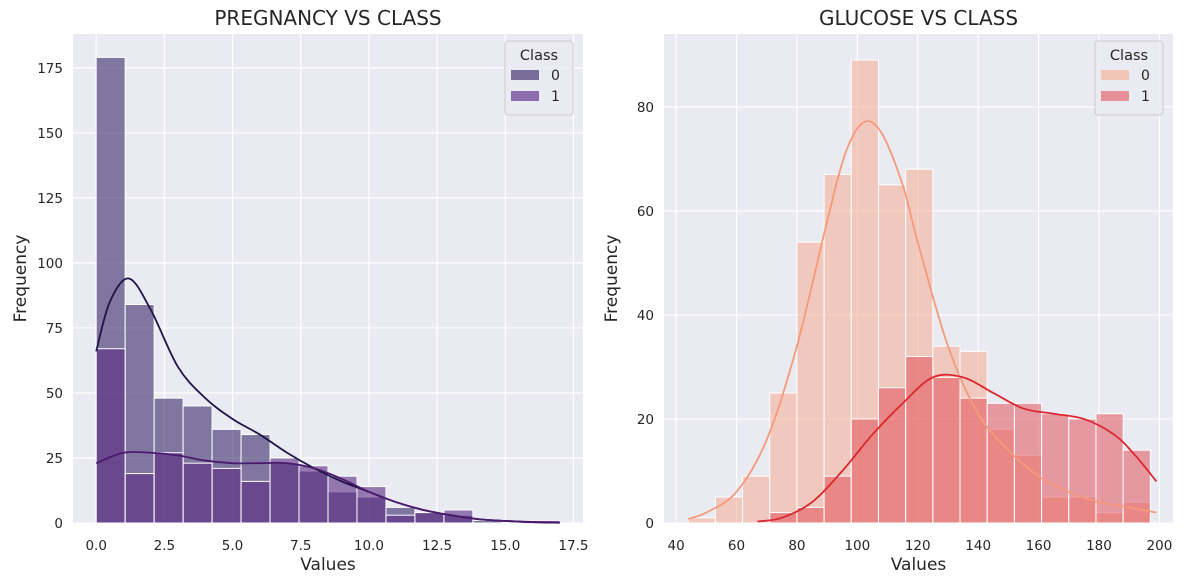  I want to click on chart-title: PREGNANCY VS CLASS, so click(327, 18).